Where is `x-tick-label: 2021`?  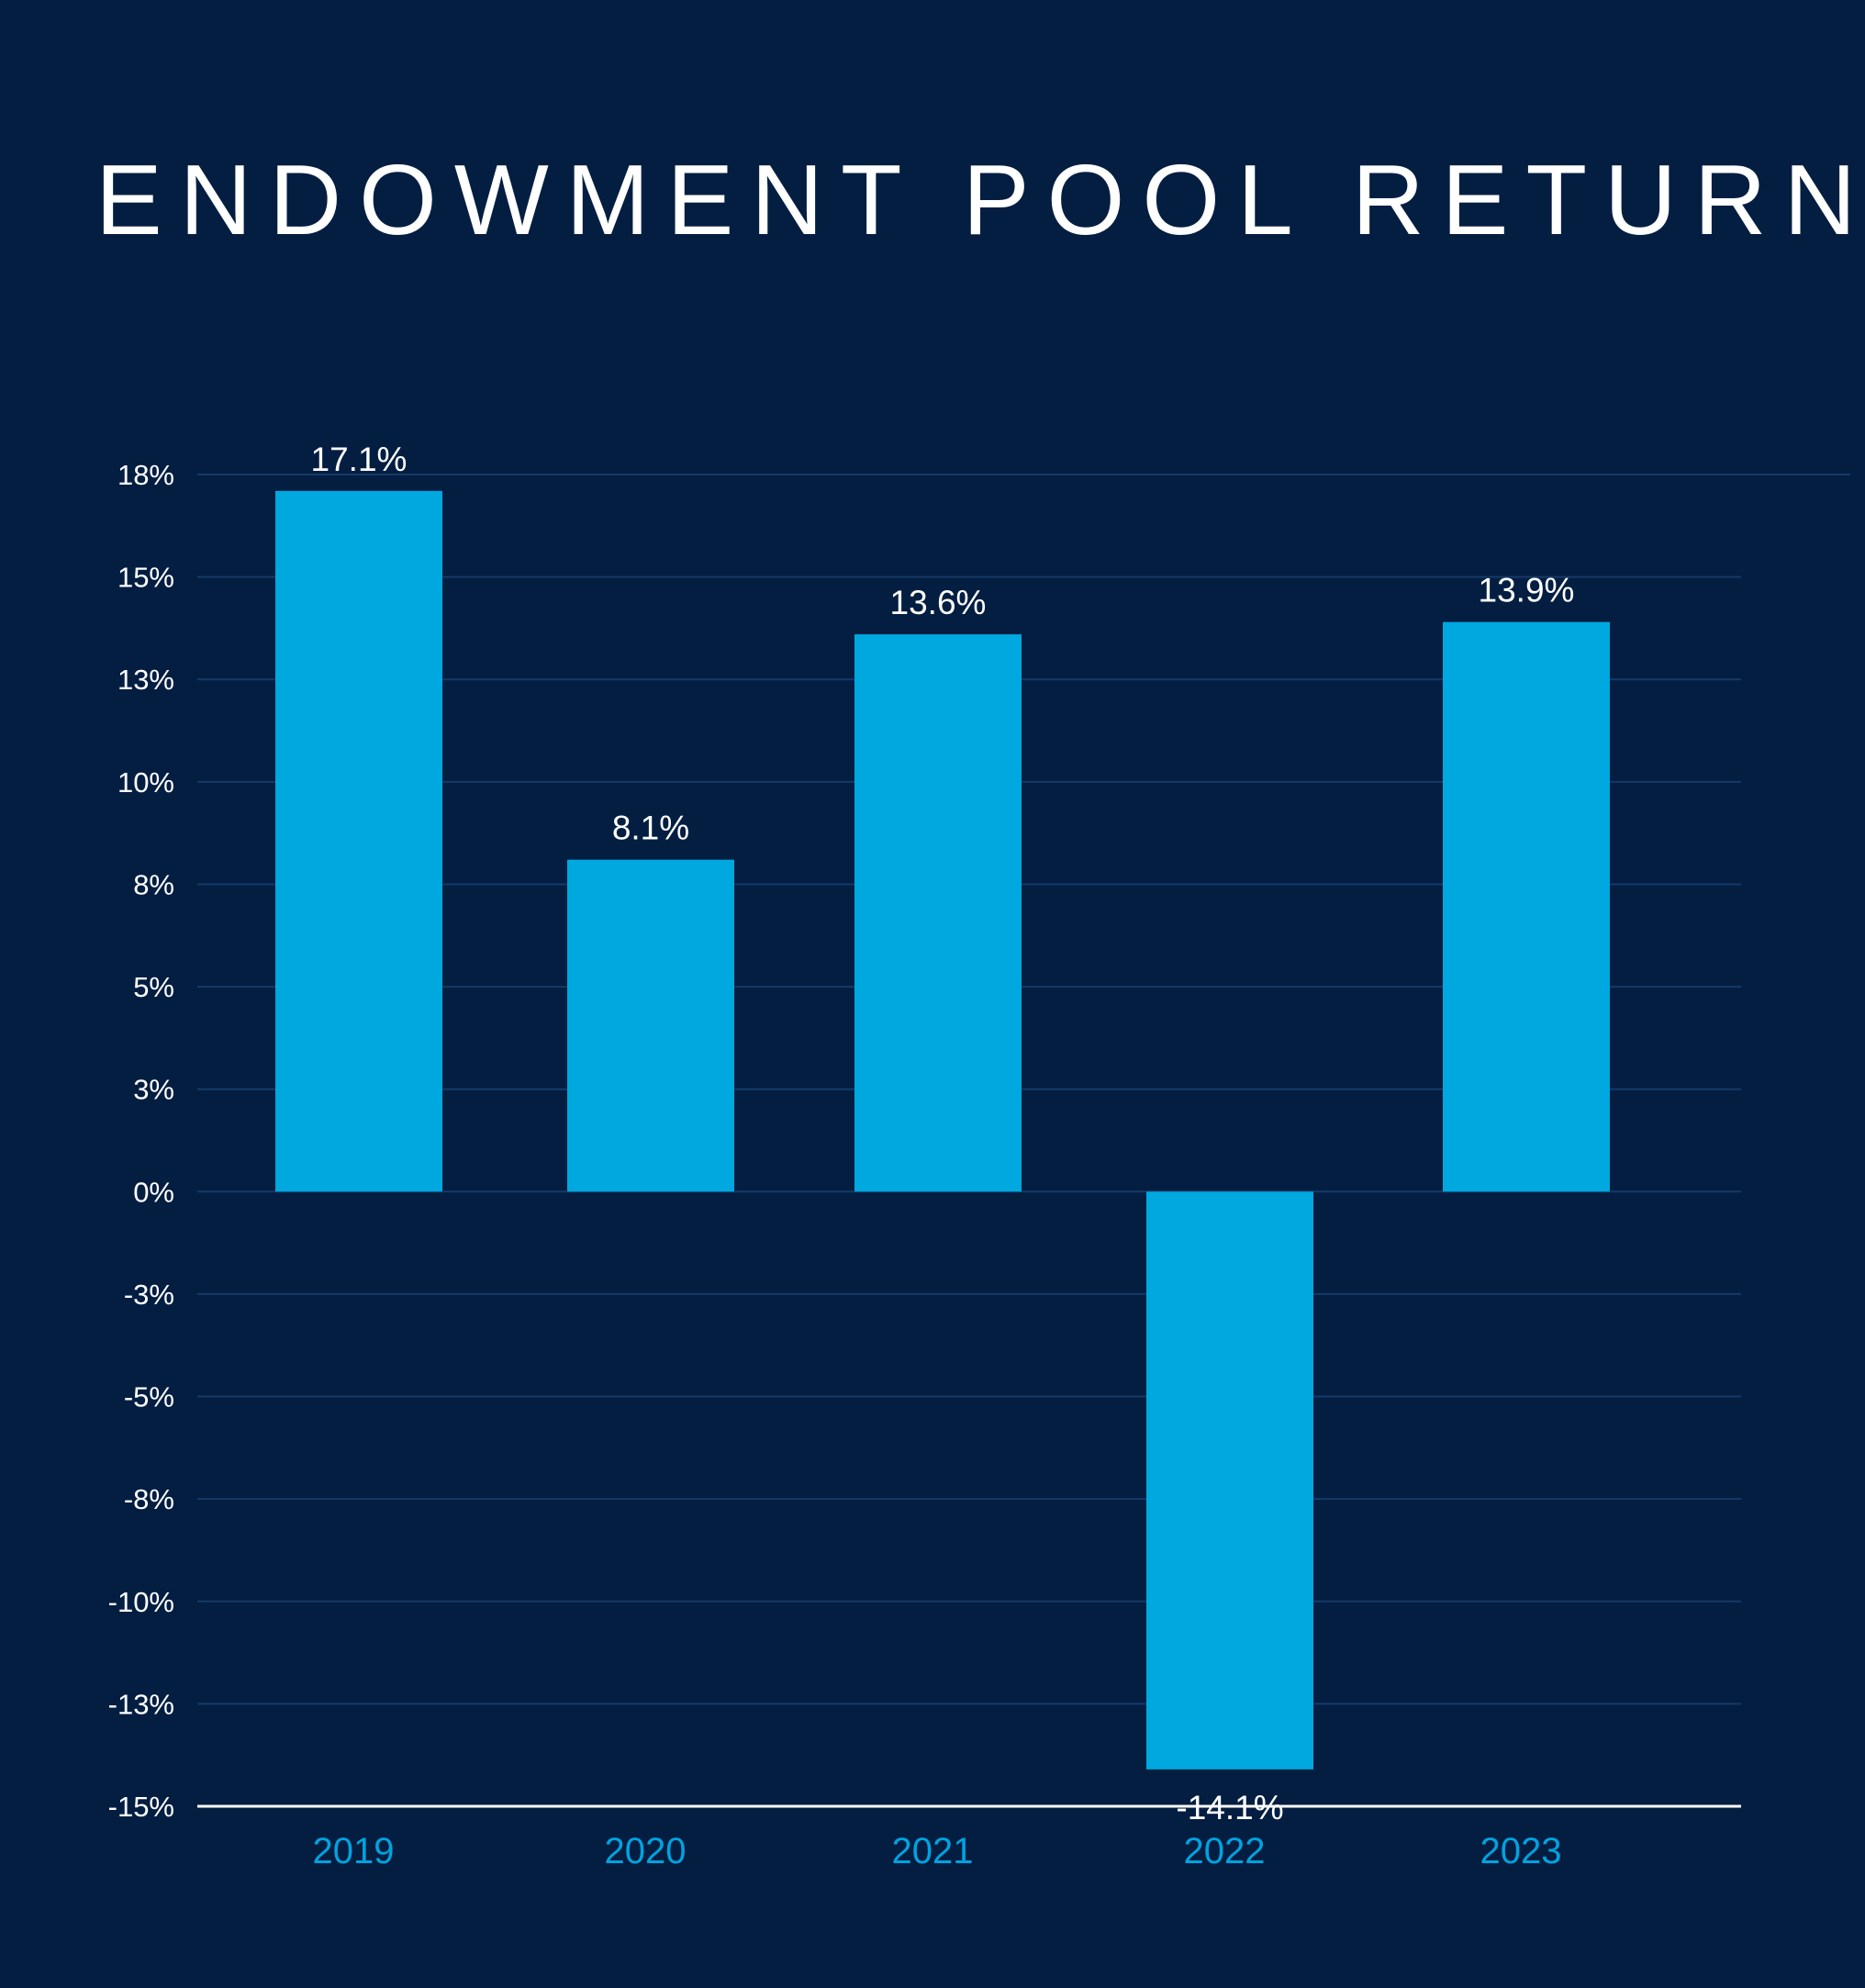 x-tick-label: 2021 is located at coordinates (933, 1851).